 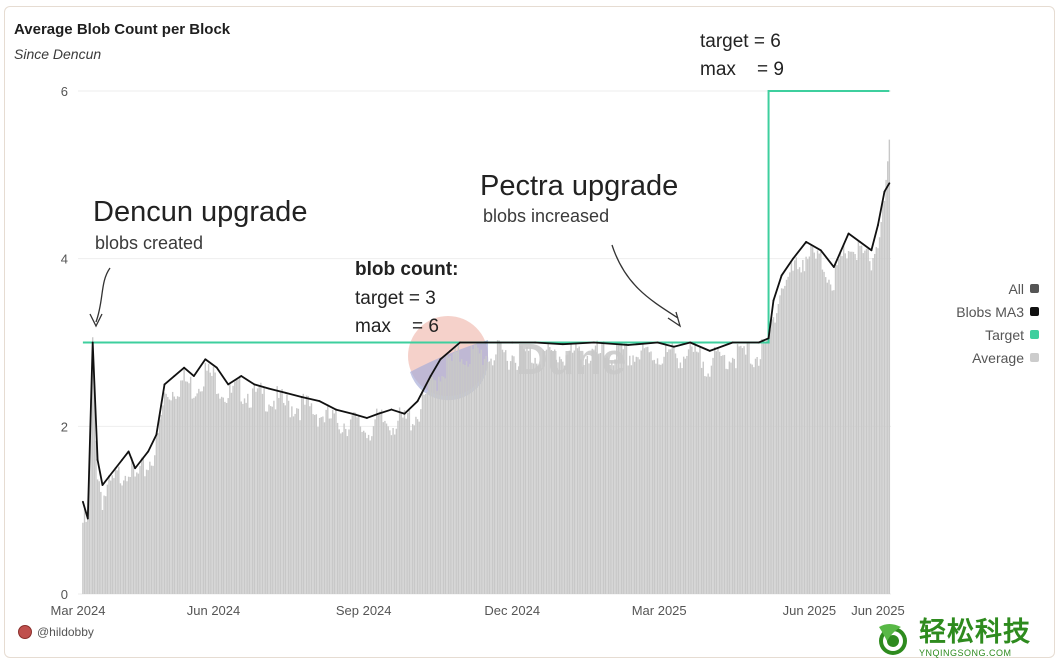 I want to click on pectra-arrowhead, so click(x=674, y=319).